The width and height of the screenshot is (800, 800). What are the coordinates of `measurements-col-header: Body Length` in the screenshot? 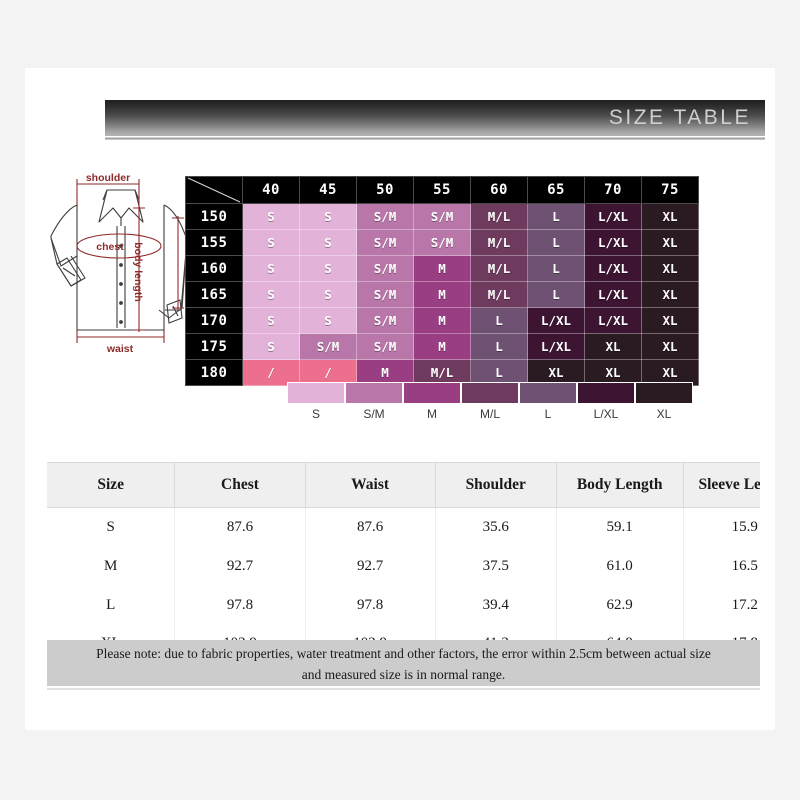 It's located at (620, 485).